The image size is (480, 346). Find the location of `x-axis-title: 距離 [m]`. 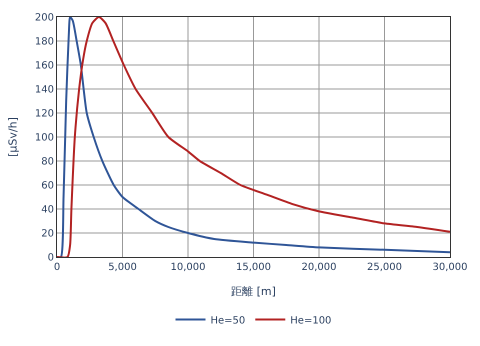

x-axis-title: 距離 [m] is located at coordinates (253, 291).